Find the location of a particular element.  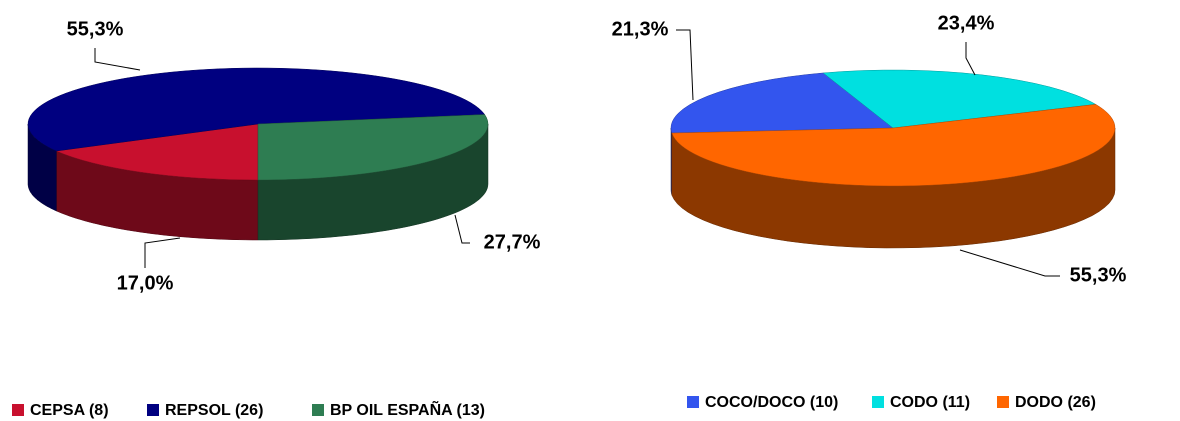

legend-label: COCO/DOCO (10) is located at coordinates (771, 402).